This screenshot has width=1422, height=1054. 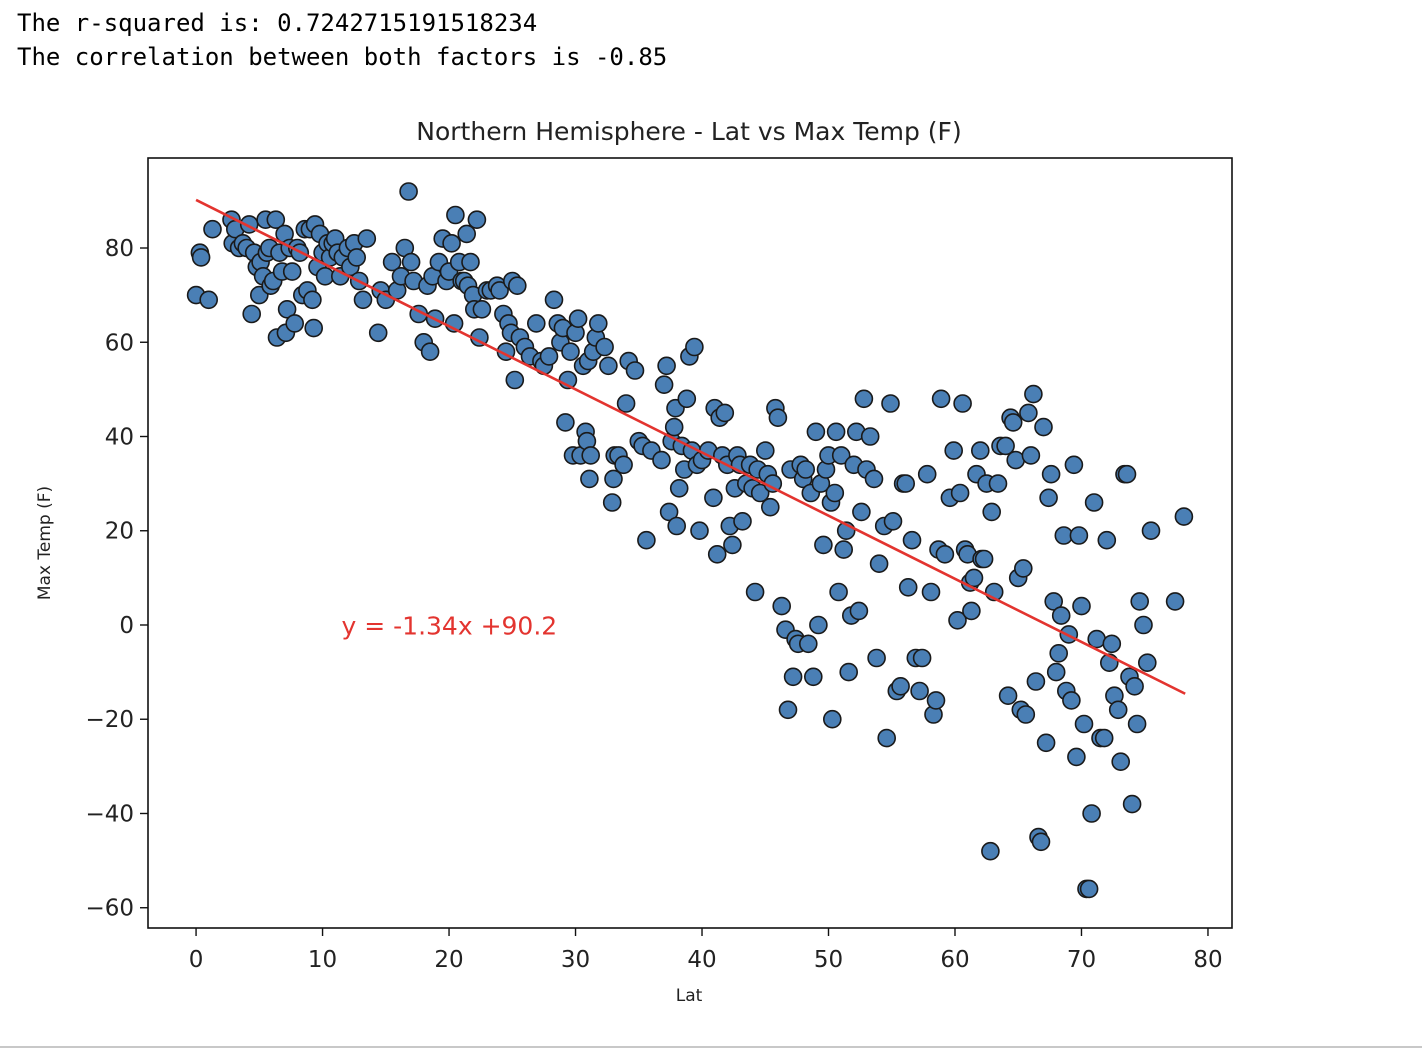 I want to click on x-tick-label: 0, so click(x=196, y=960).